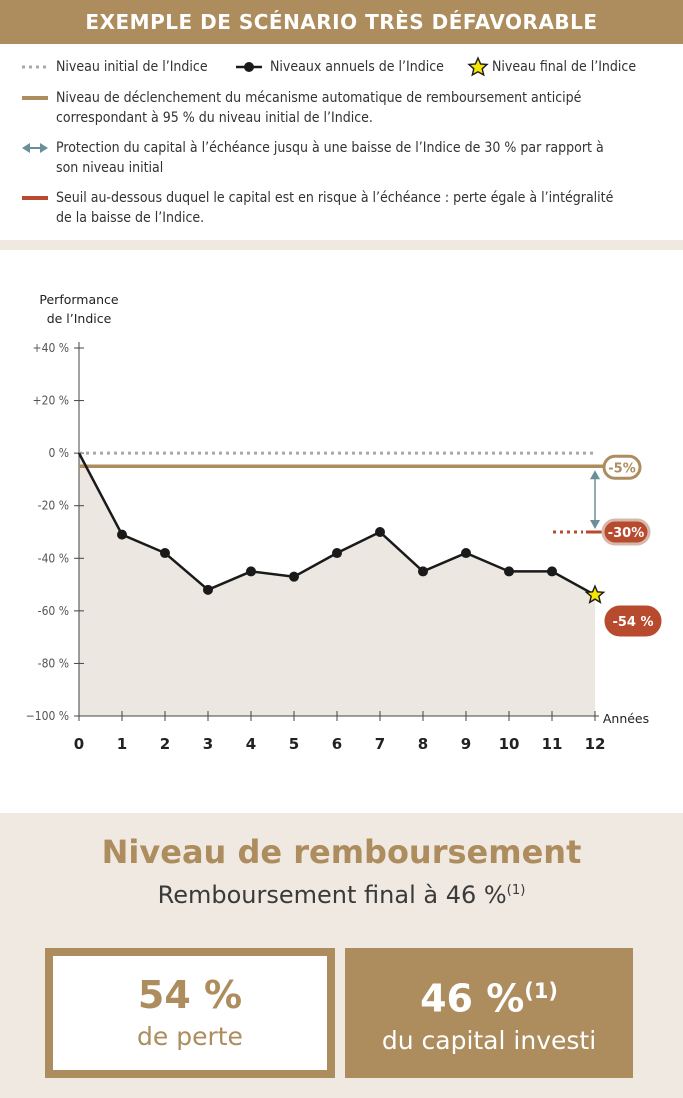  I want to click on capital-value: 46 %, so click(472, 998).